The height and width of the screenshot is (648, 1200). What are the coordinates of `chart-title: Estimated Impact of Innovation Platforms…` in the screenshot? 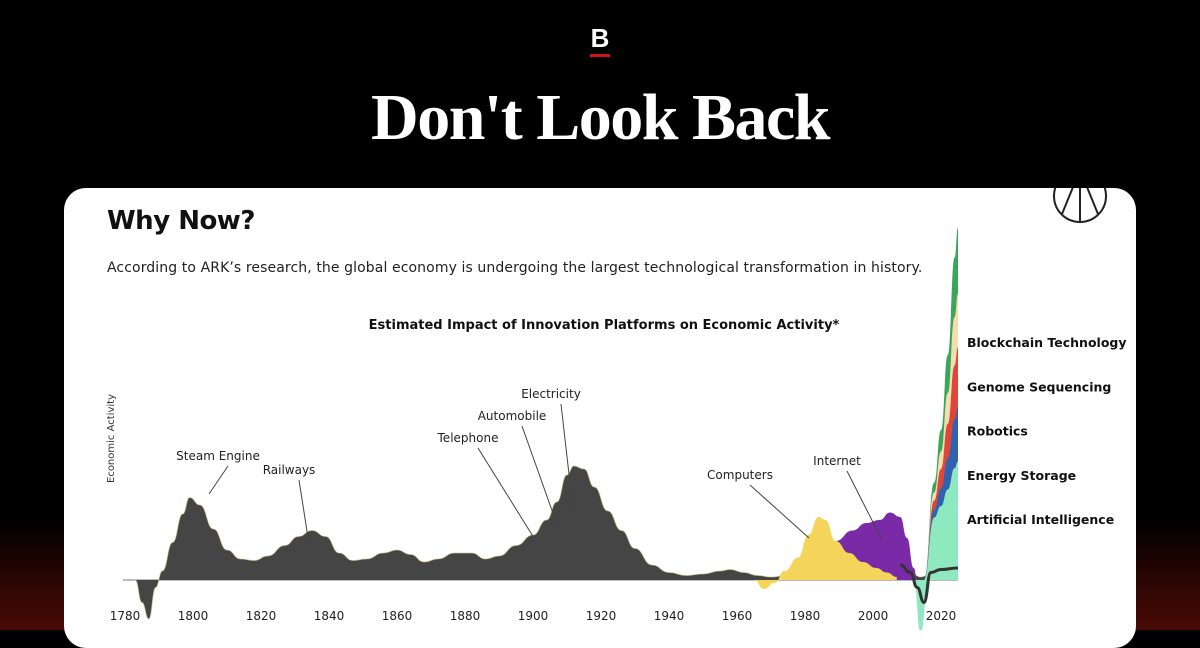 It's located at (604, 325).